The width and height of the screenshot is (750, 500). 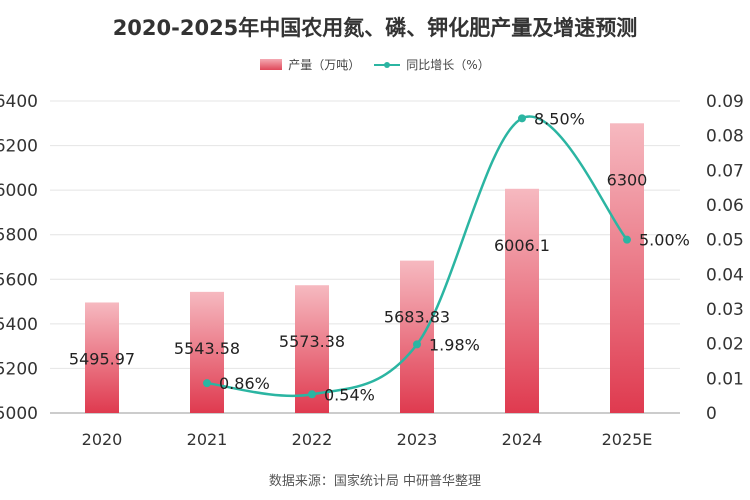 I want to click on left-tick-label: 5000, so click(x=19, y=414).